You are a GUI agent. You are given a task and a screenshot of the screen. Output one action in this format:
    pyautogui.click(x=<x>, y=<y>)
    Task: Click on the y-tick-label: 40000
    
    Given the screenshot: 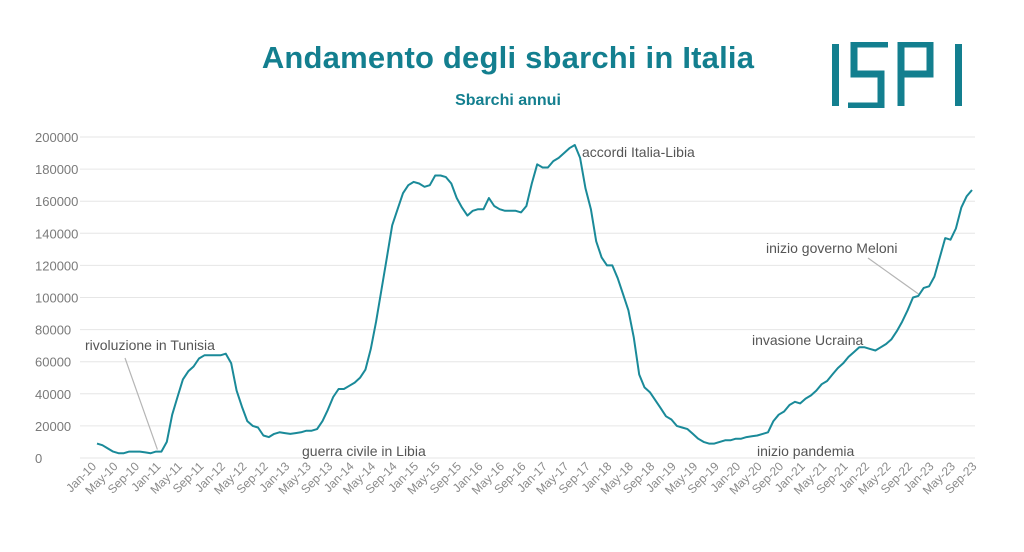 What is the action you would take?
    pyautogui.click(x=53, y=394)
    